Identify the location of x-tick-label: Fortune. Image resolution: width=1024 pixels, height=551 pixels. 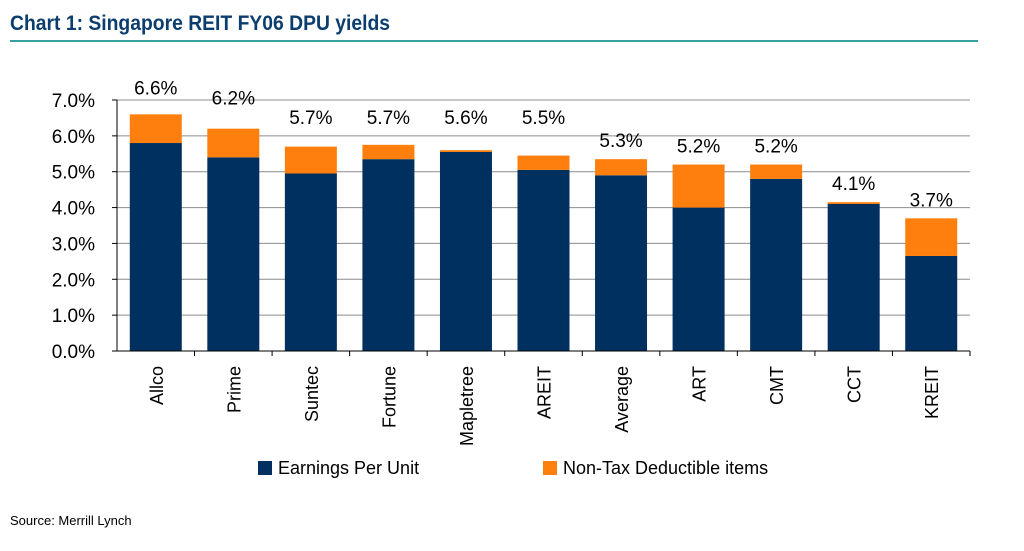
(389, 397).